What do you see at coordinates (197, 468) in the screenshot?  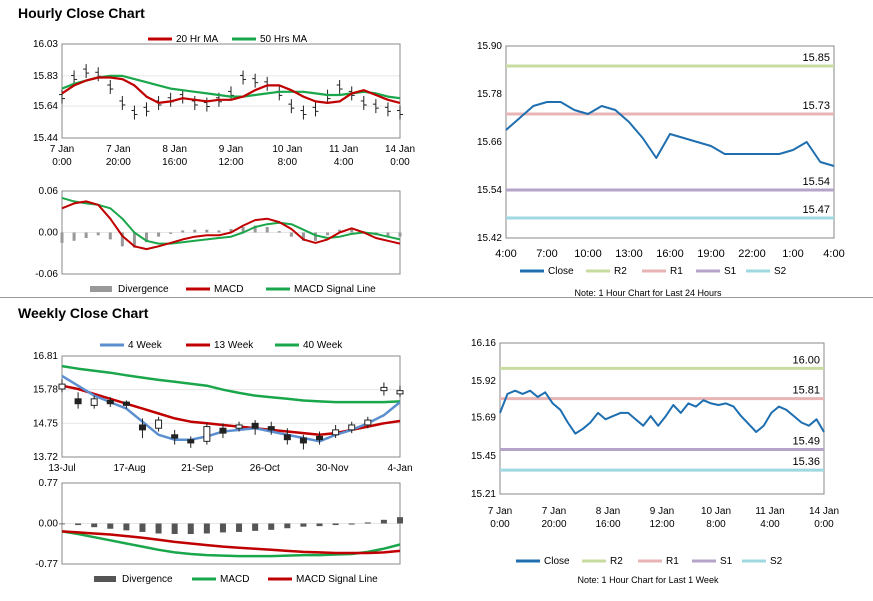 I see `weekly-price-xtick: 21-Sep` at bounding box center [197, 468].